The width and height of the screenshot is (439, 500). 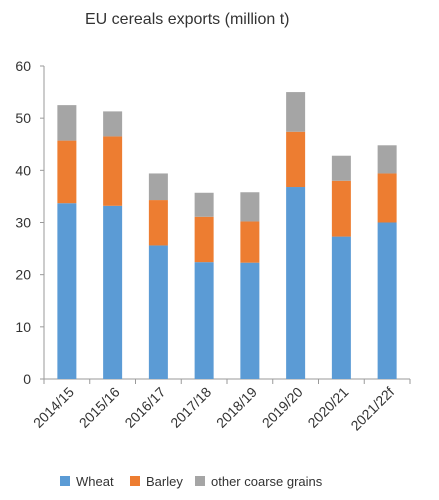 I want to click on x-tick-label: 2021/22f, so click(x=372, y=409).